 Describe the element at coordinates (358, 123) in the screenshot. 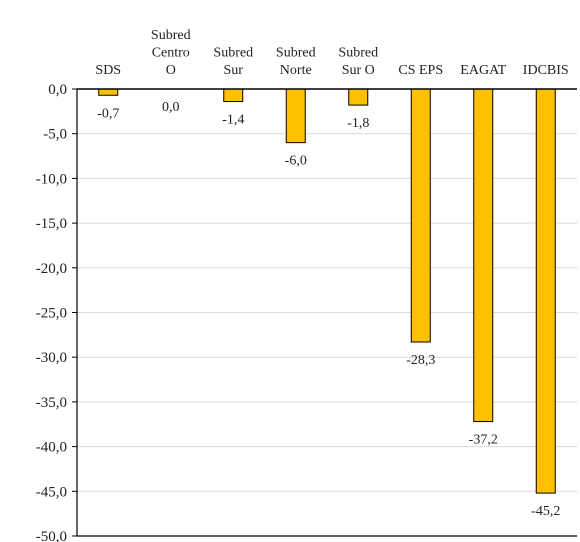

I see `data-label: -1,8` at that location.